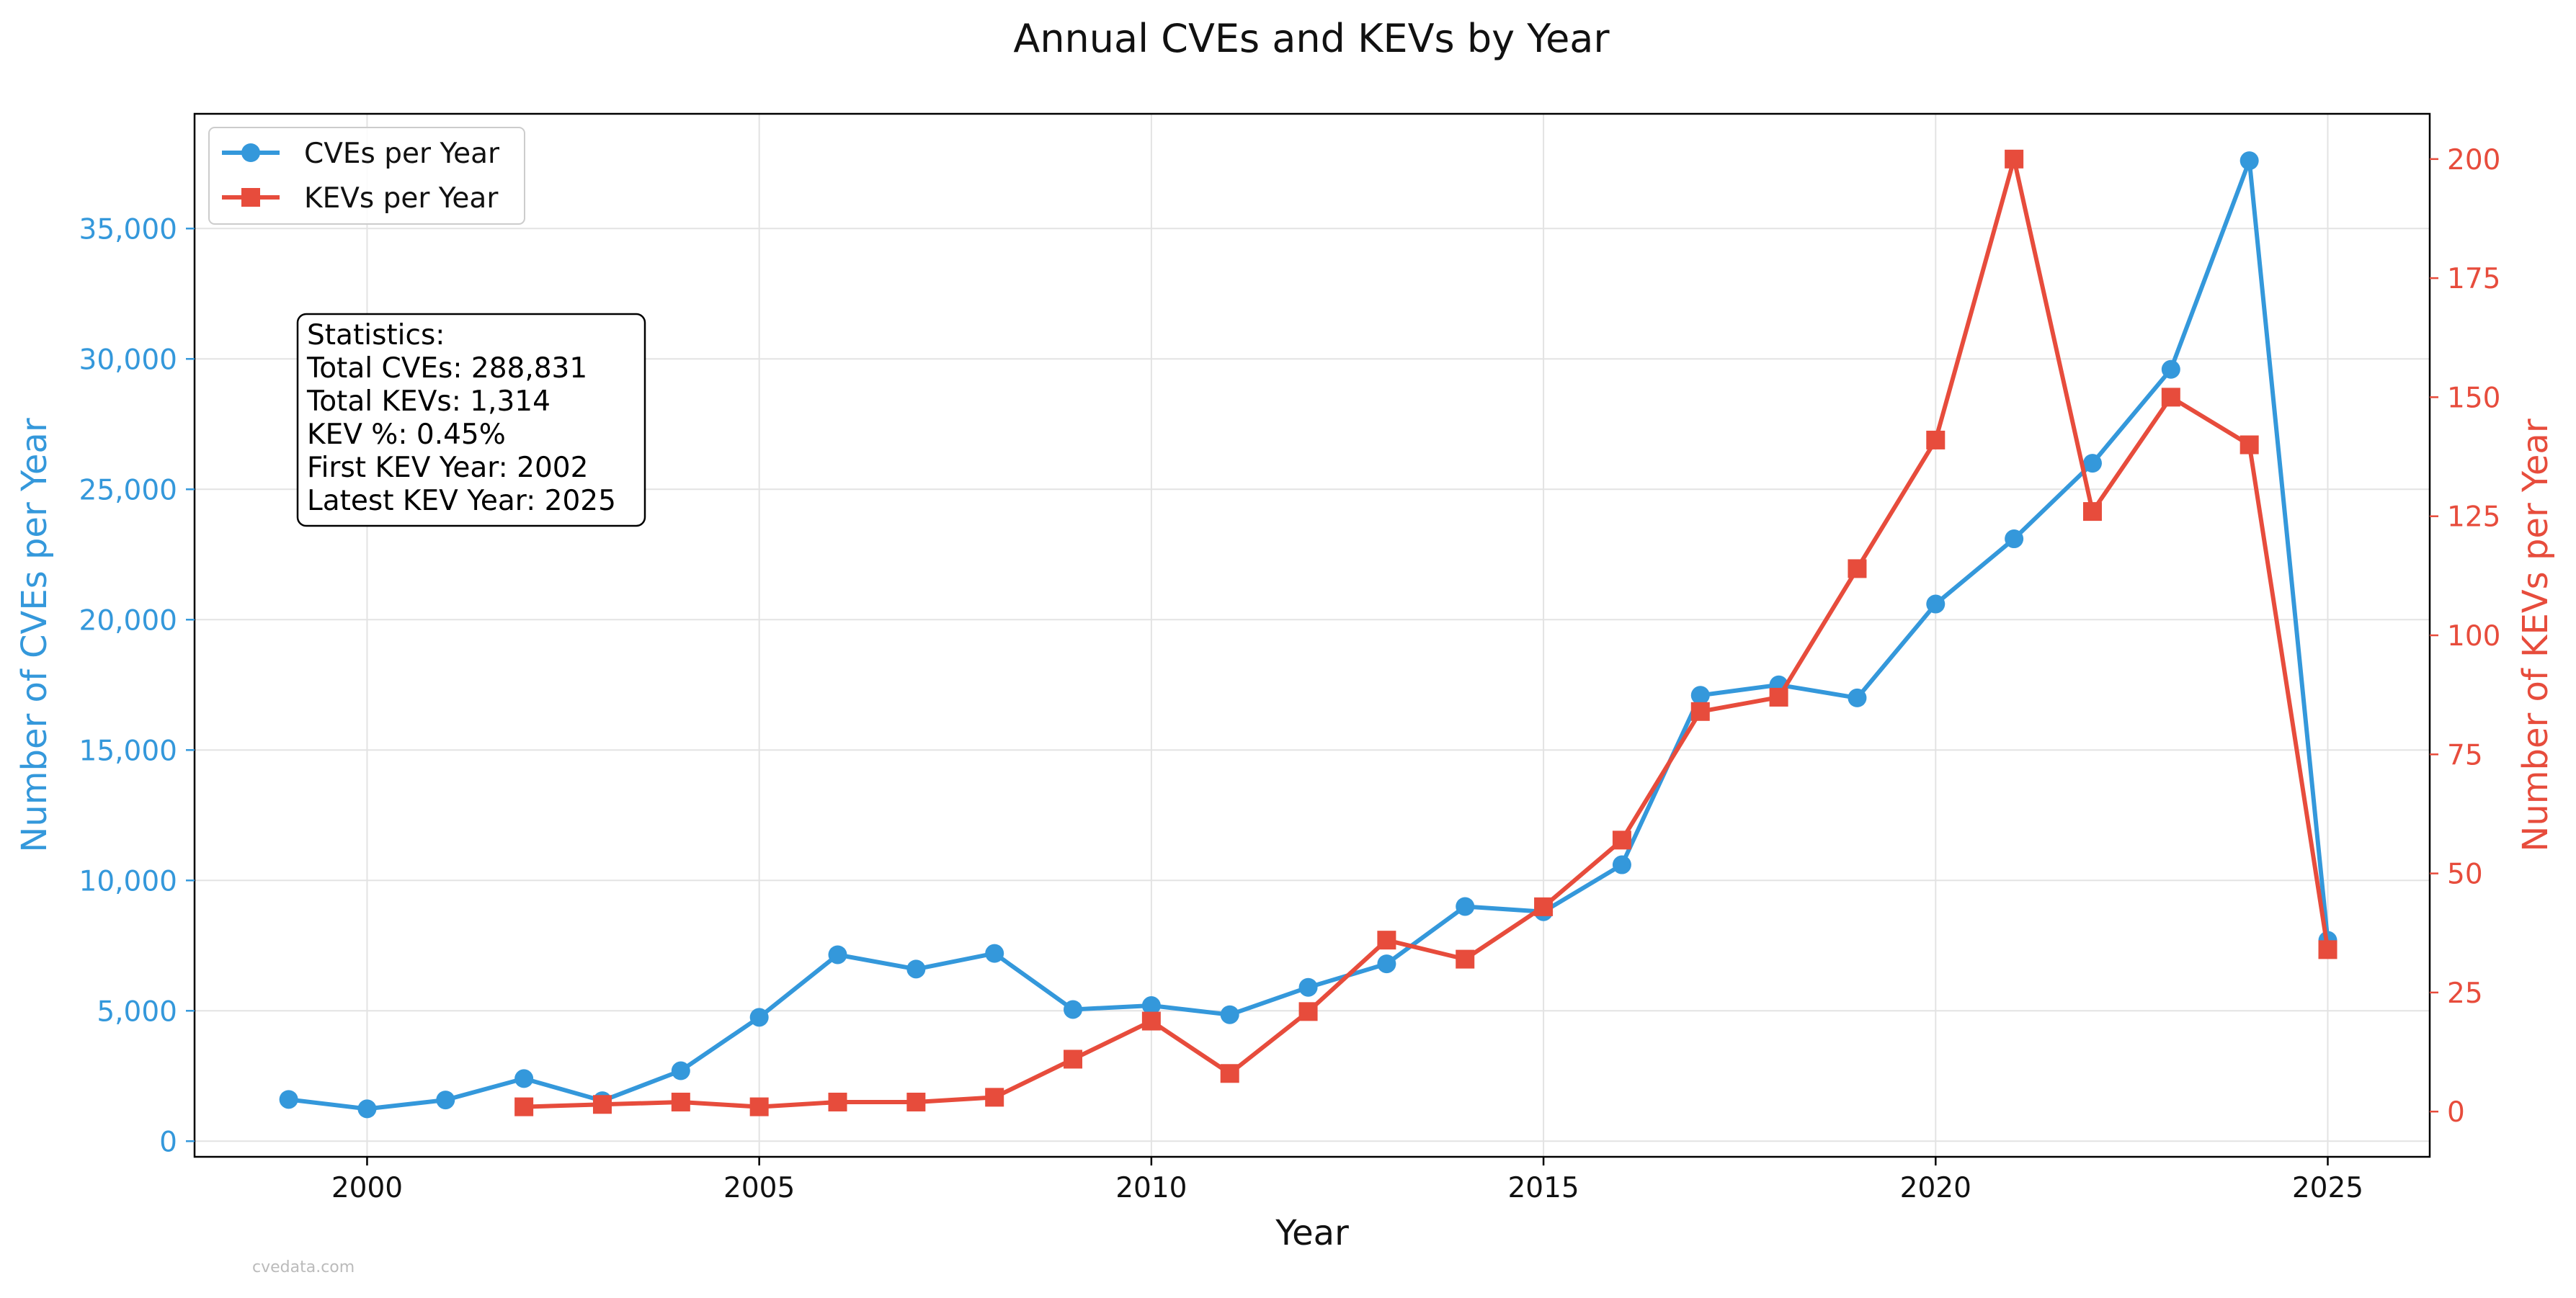  I want to click on watermark: cvedata.com, so click(303, 1267).